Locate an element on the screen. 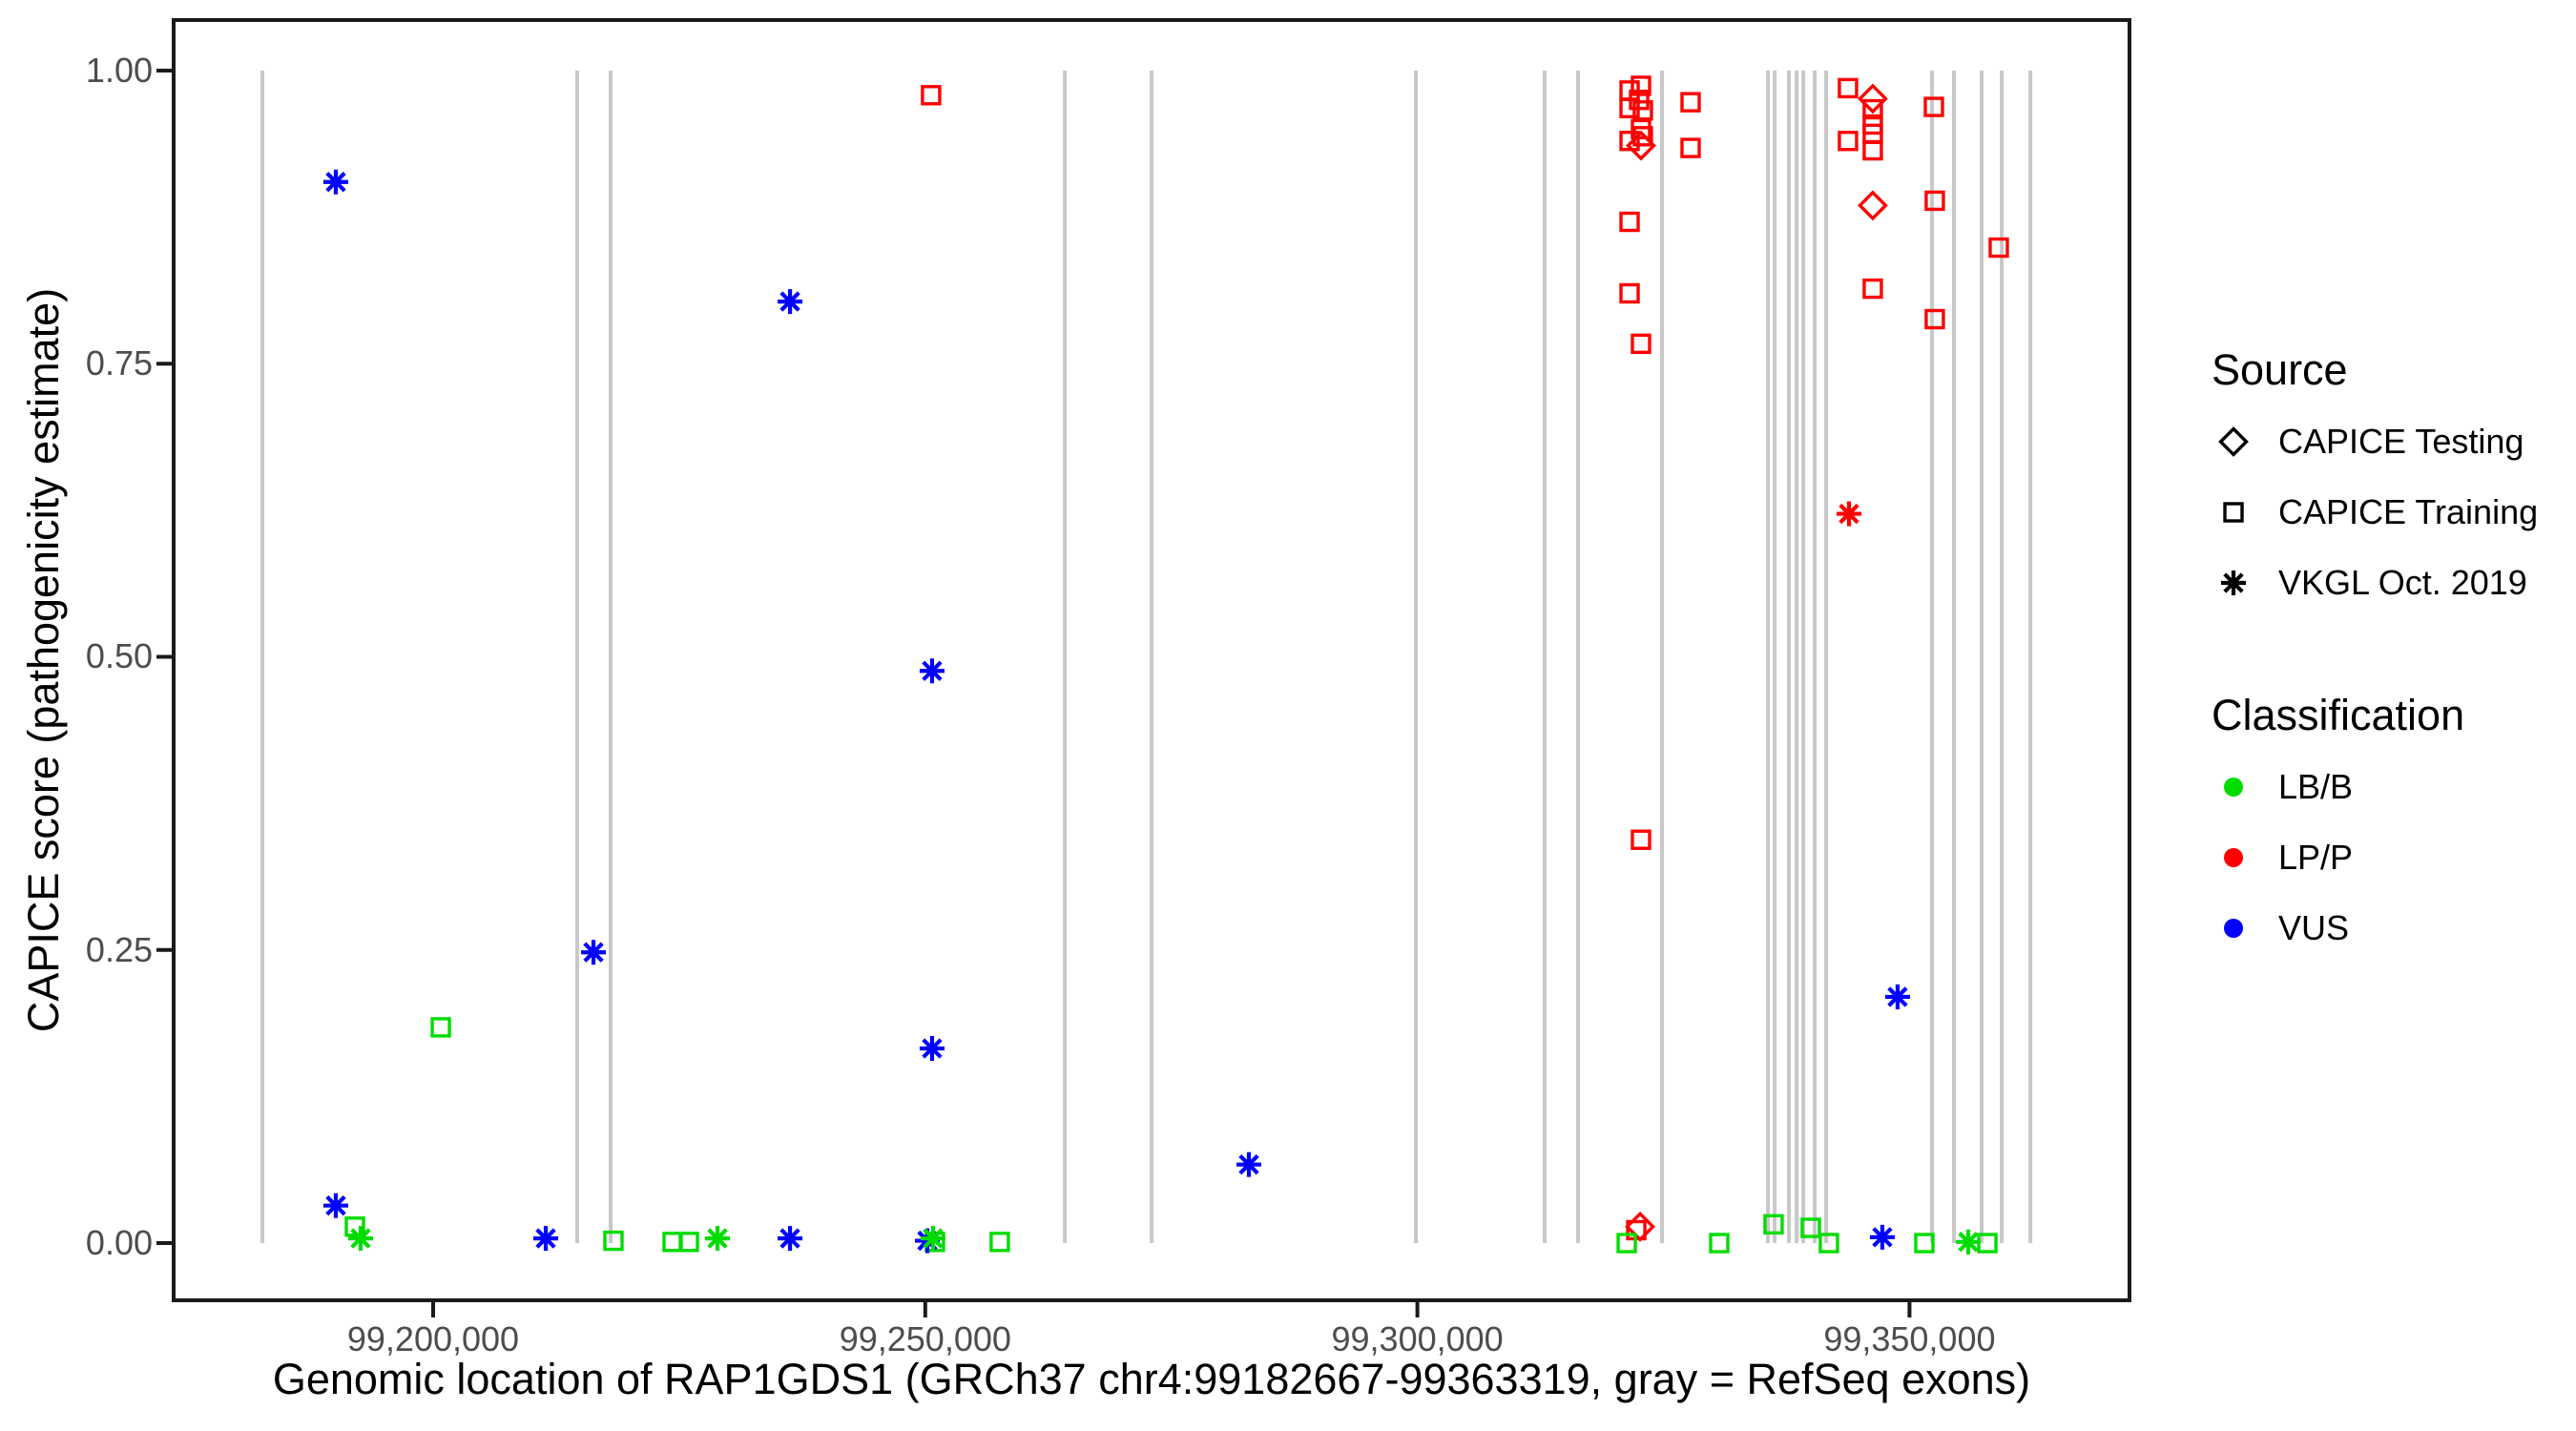 This screenshot has width=2576, height=1431. legend-item-vus: VUS is located at coordinates (2338, 928).